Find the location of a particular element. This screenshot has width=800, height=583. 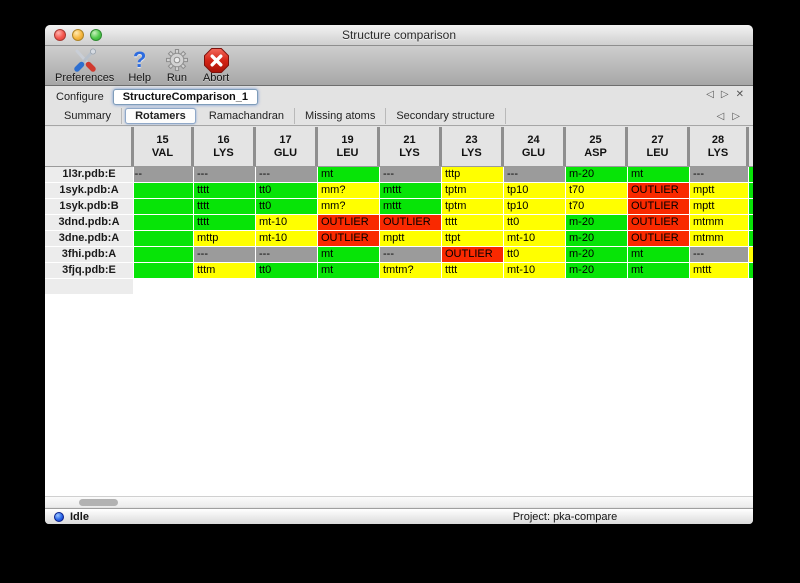

scrollbar-thumb is located at coordinates (98, 502).